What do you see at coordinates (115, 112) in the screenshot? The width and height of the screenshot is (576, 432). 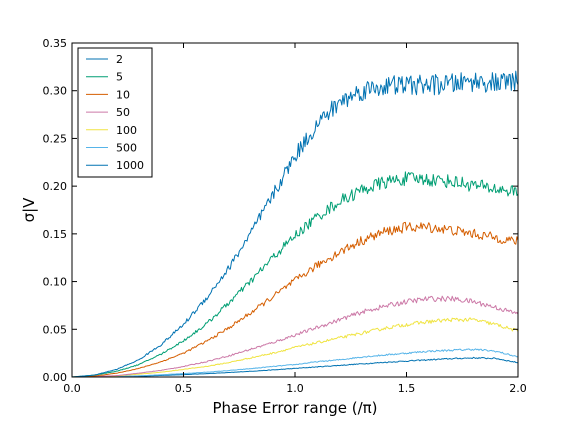 I see `legend: 2 5 10 50 100 500 1000` at bounding box center [115, 112].